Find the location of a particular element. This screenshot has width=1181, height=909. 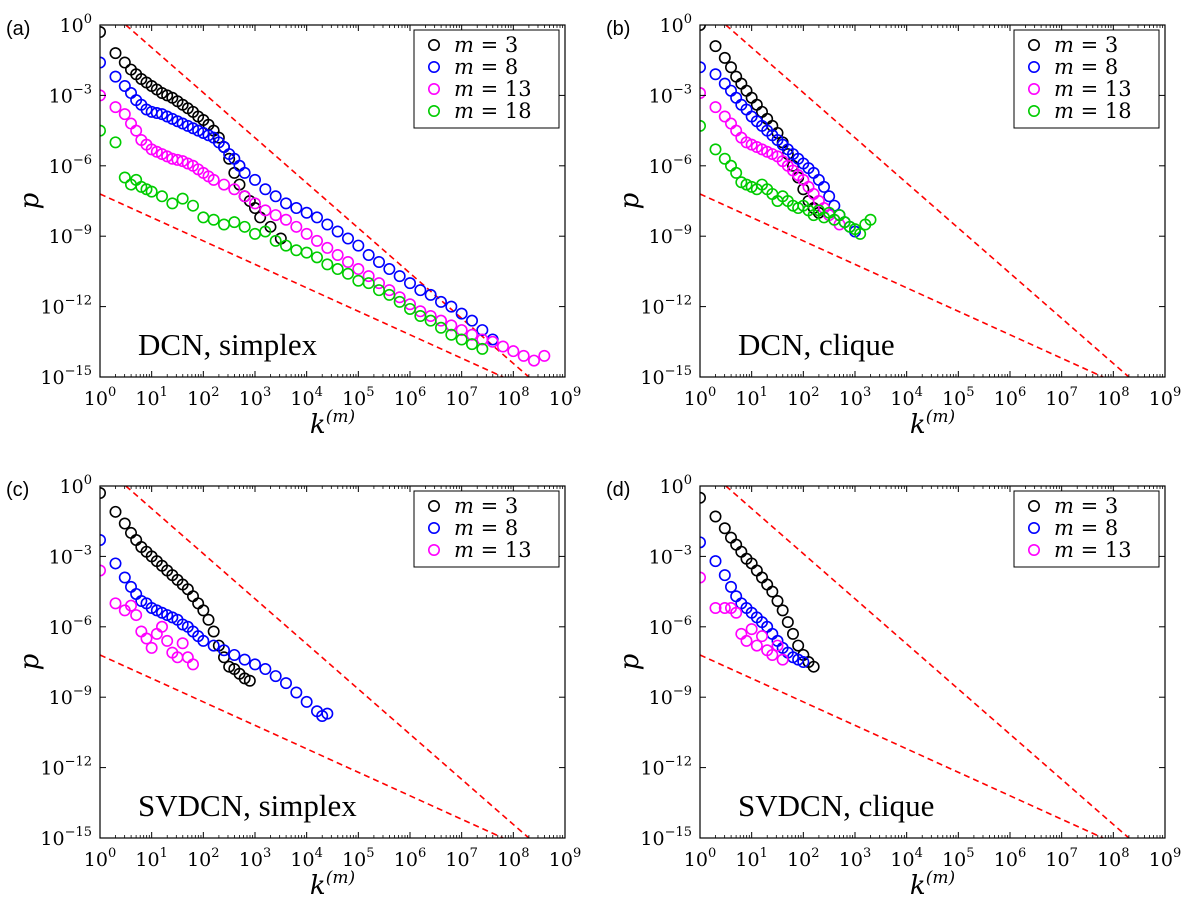

y-tick-label: 10⁻⁶ is located at coordinates (670, 165).